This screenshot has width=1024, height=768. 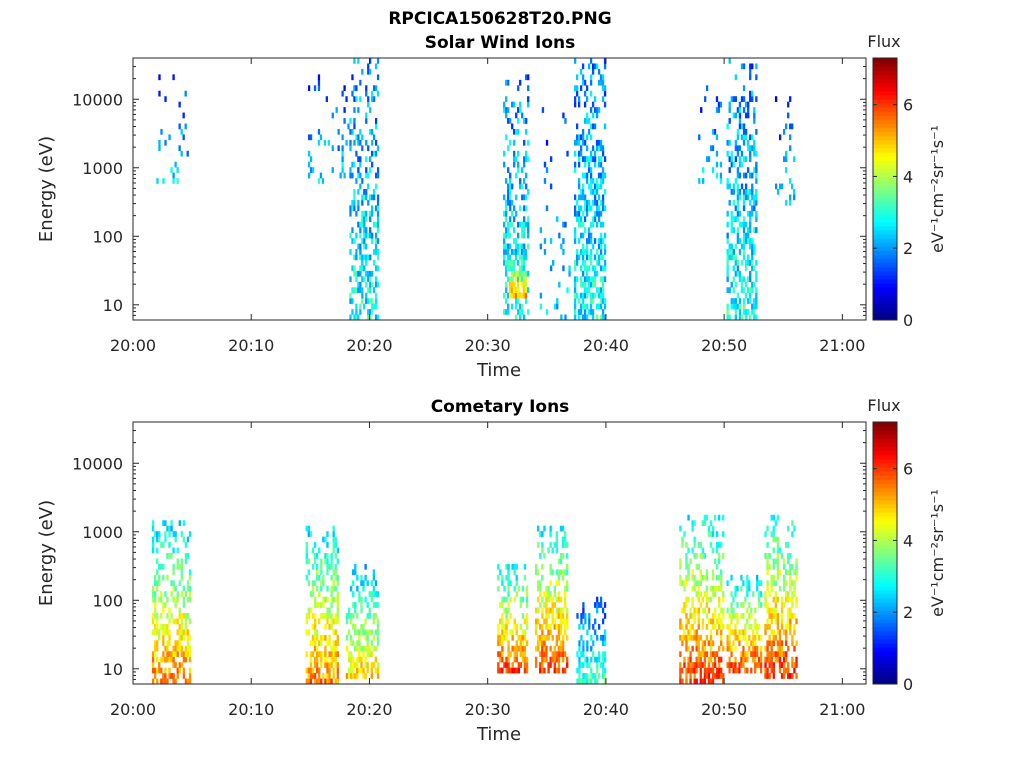 I want to click on heatmap-cells-cometary, so click(x=474, y=599).